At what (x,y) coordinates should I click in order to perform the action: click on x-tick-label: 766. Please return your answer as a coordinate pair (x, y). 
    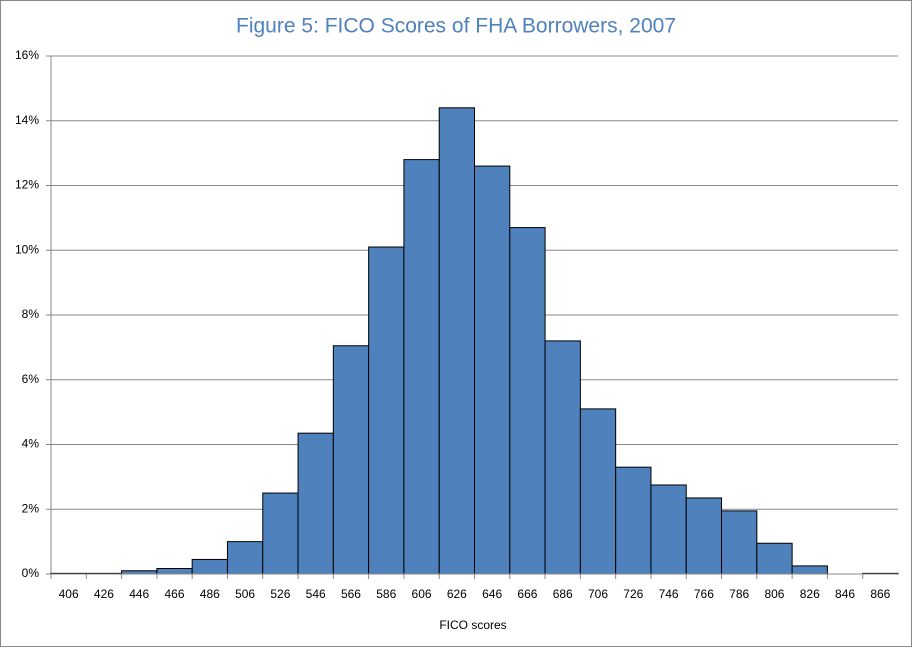
    Looking at the image, I should click on (704, 594).